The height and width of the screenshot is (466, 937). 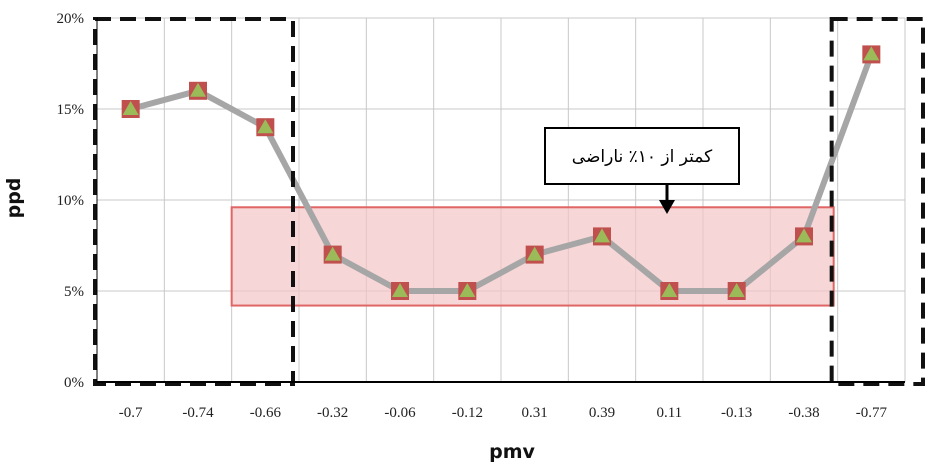 What do you see at coordinates (669, 413) in the screenshot?
I see `x-tick-label: 0.11` at bounding box center [669, 413].